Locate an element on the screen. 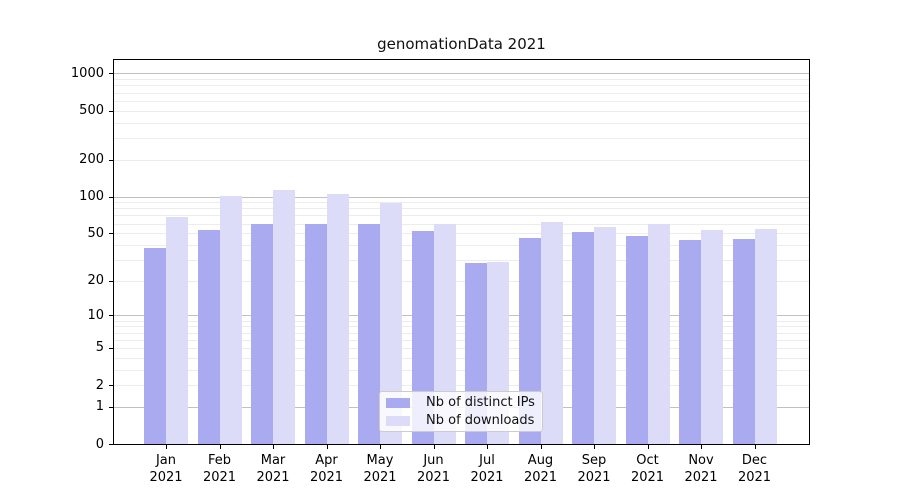  bar-ips-apr is located at coordinates (315, 333).